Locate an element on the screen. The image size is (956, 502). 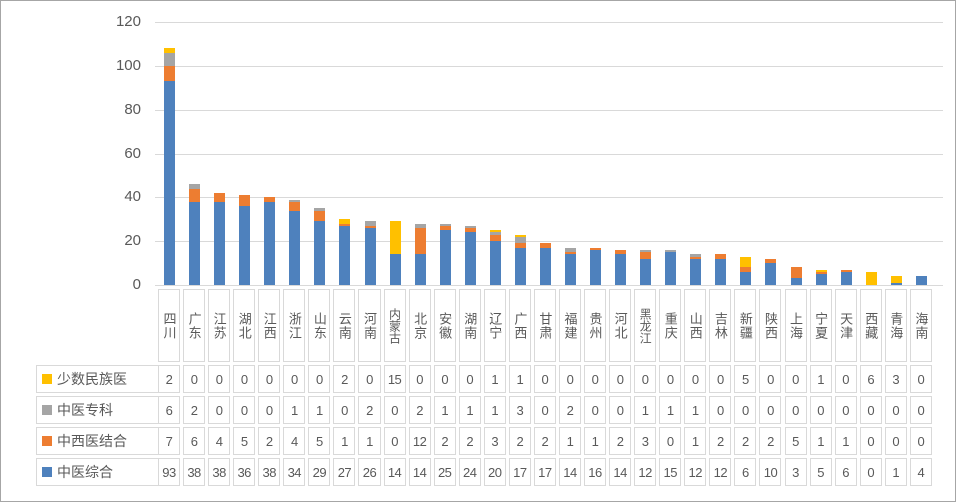
table-value-cell: 15 is located at coordinates (670, 472).